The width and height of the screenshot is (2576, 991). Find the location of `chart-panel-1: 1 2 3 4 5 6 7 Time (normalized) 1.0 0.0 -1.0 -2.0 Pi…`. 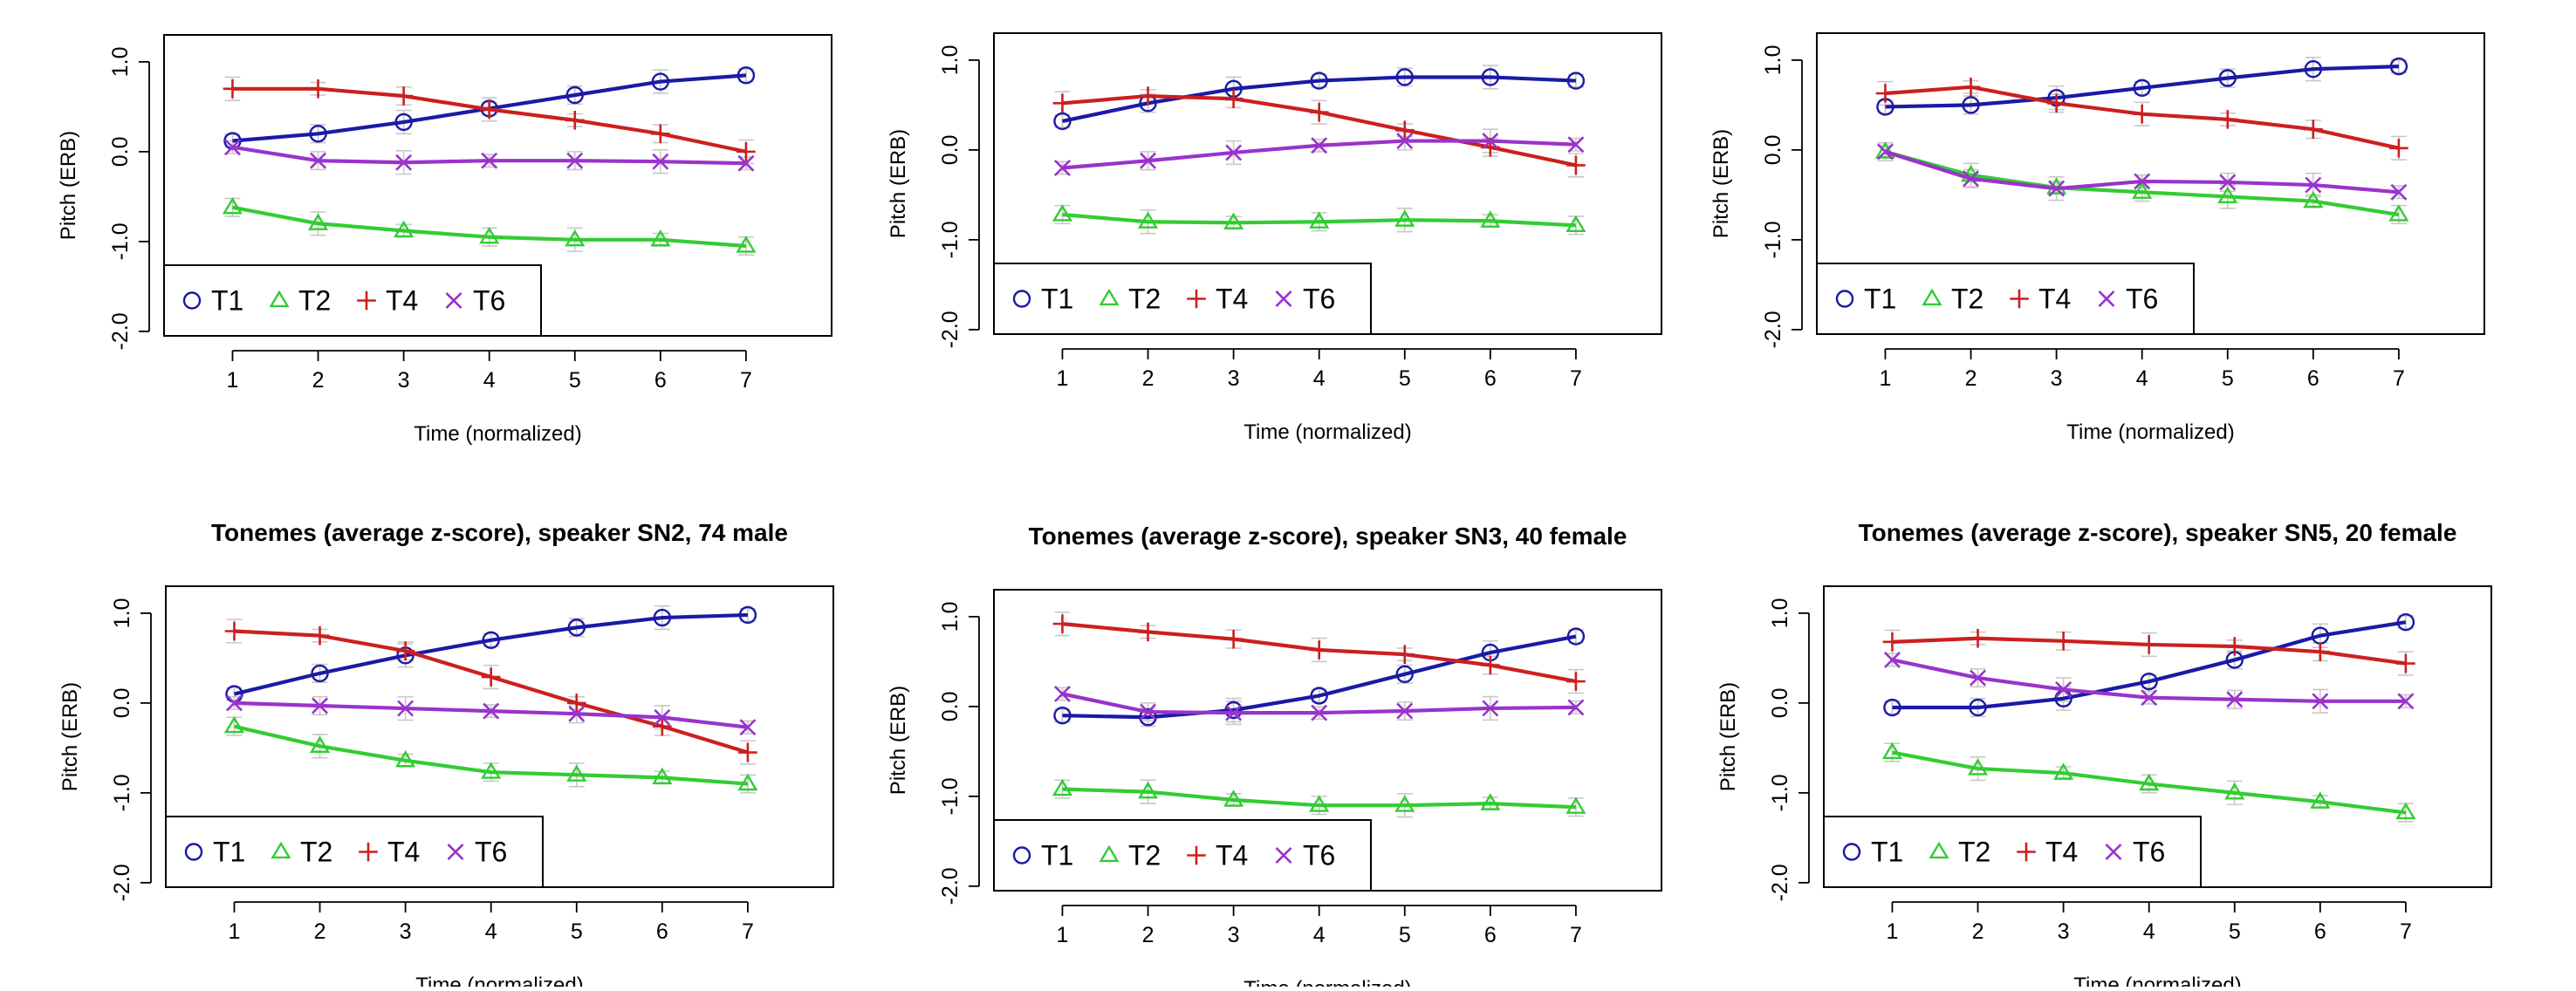

chart-panel-1: 1 2 3 4 5 6 7 Time (normalized) 1.0 0.0 -1.0 -2.0 Pi… is located at coordinates (445, 240).